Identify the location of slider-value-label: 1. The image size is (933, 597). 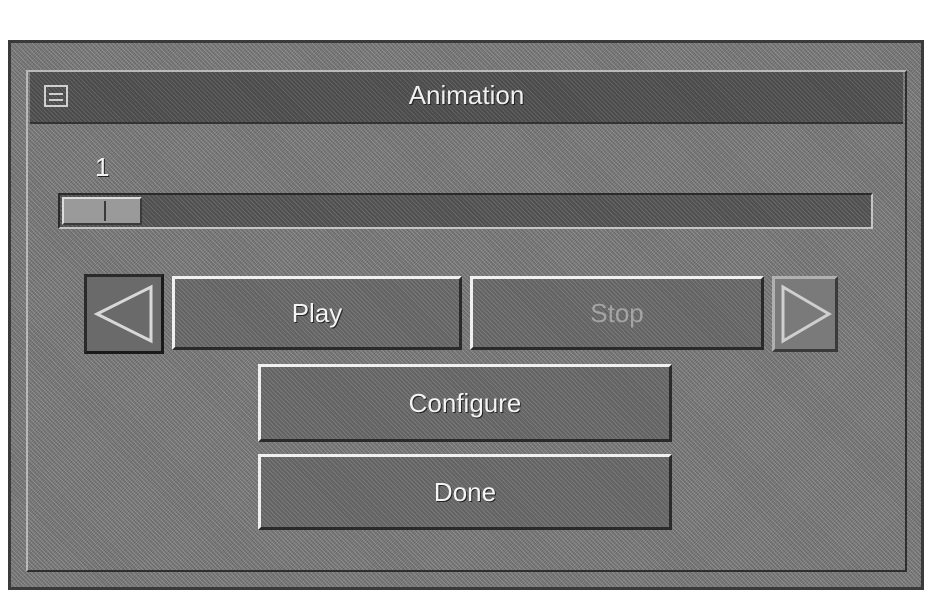
(102, 167).